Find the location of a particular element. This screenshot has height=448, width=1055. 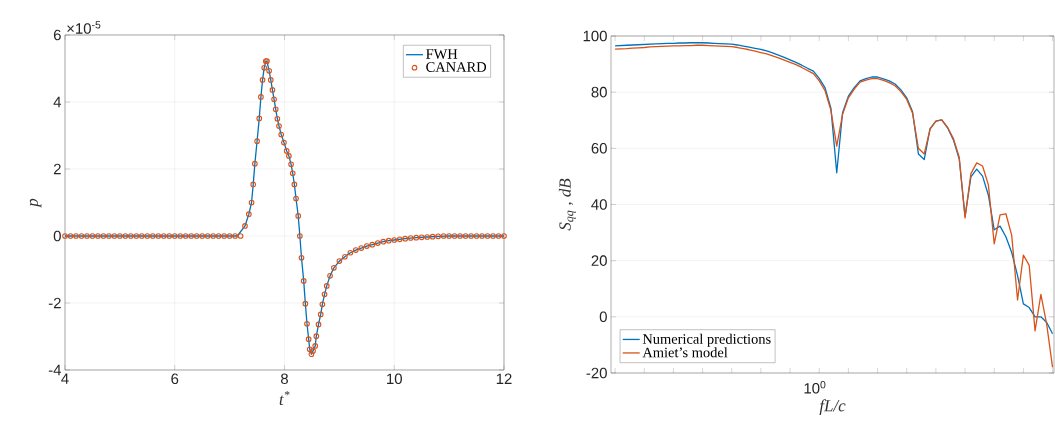

y-tick-label: 2 is located at coordinates (57, 169).